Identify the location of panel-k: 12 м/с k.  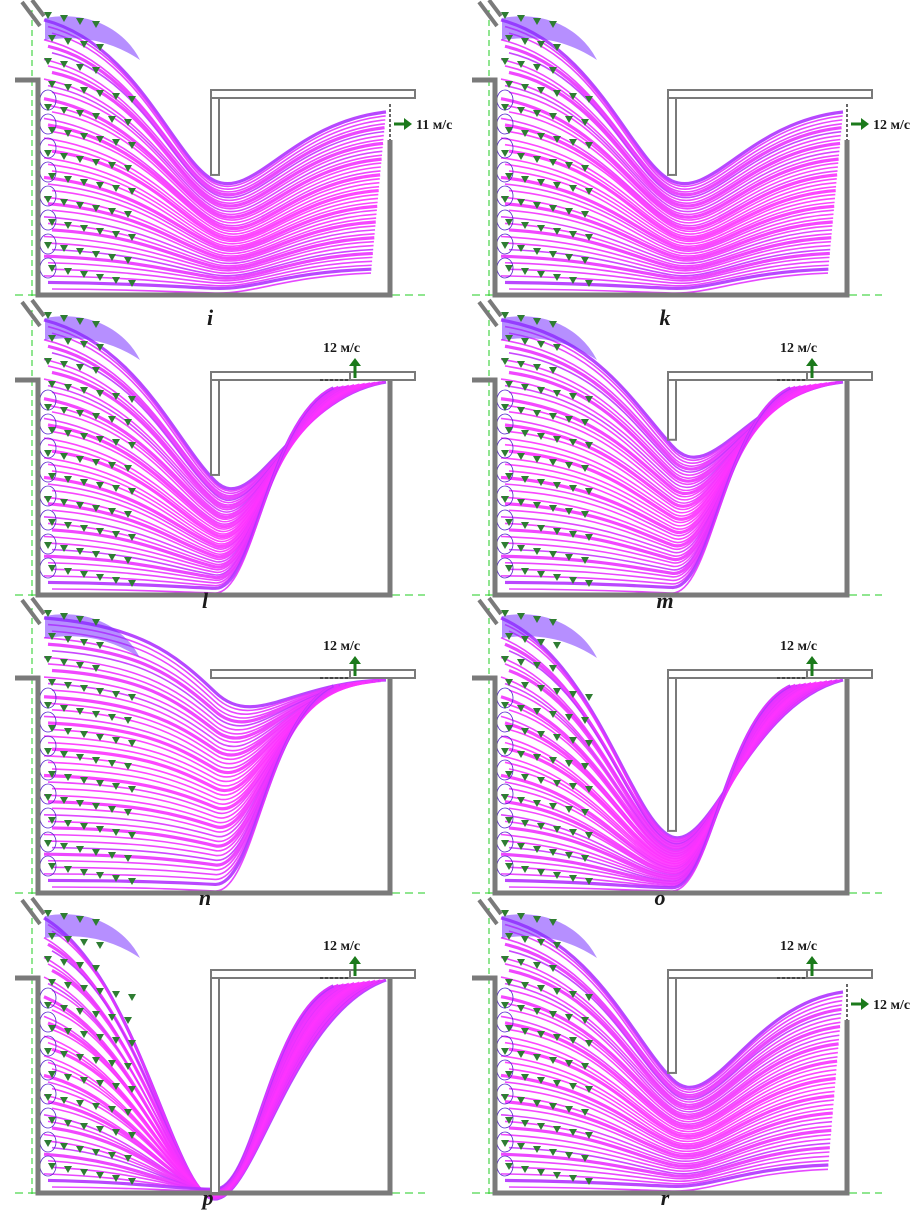
(691, 165).